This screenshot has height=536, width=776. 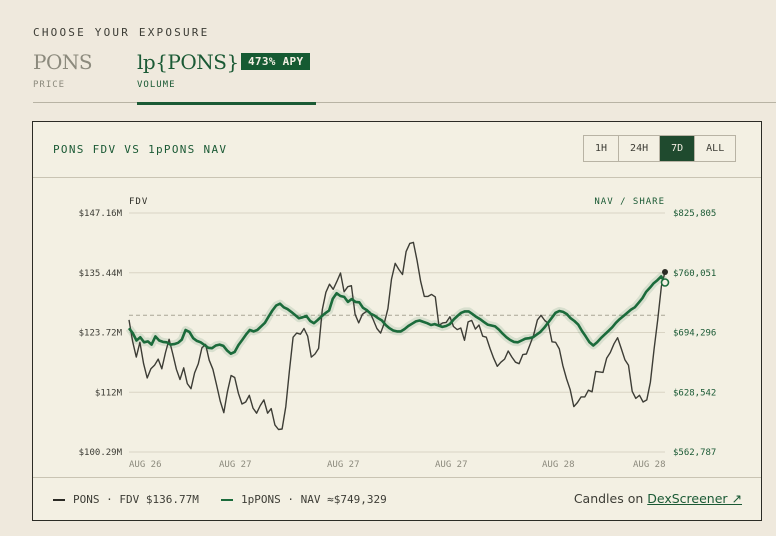 What do you see at coordinates (101, 334) in the screenshot?
I see `left-tick-label: $123.72M` at bounding box center [101, 334].